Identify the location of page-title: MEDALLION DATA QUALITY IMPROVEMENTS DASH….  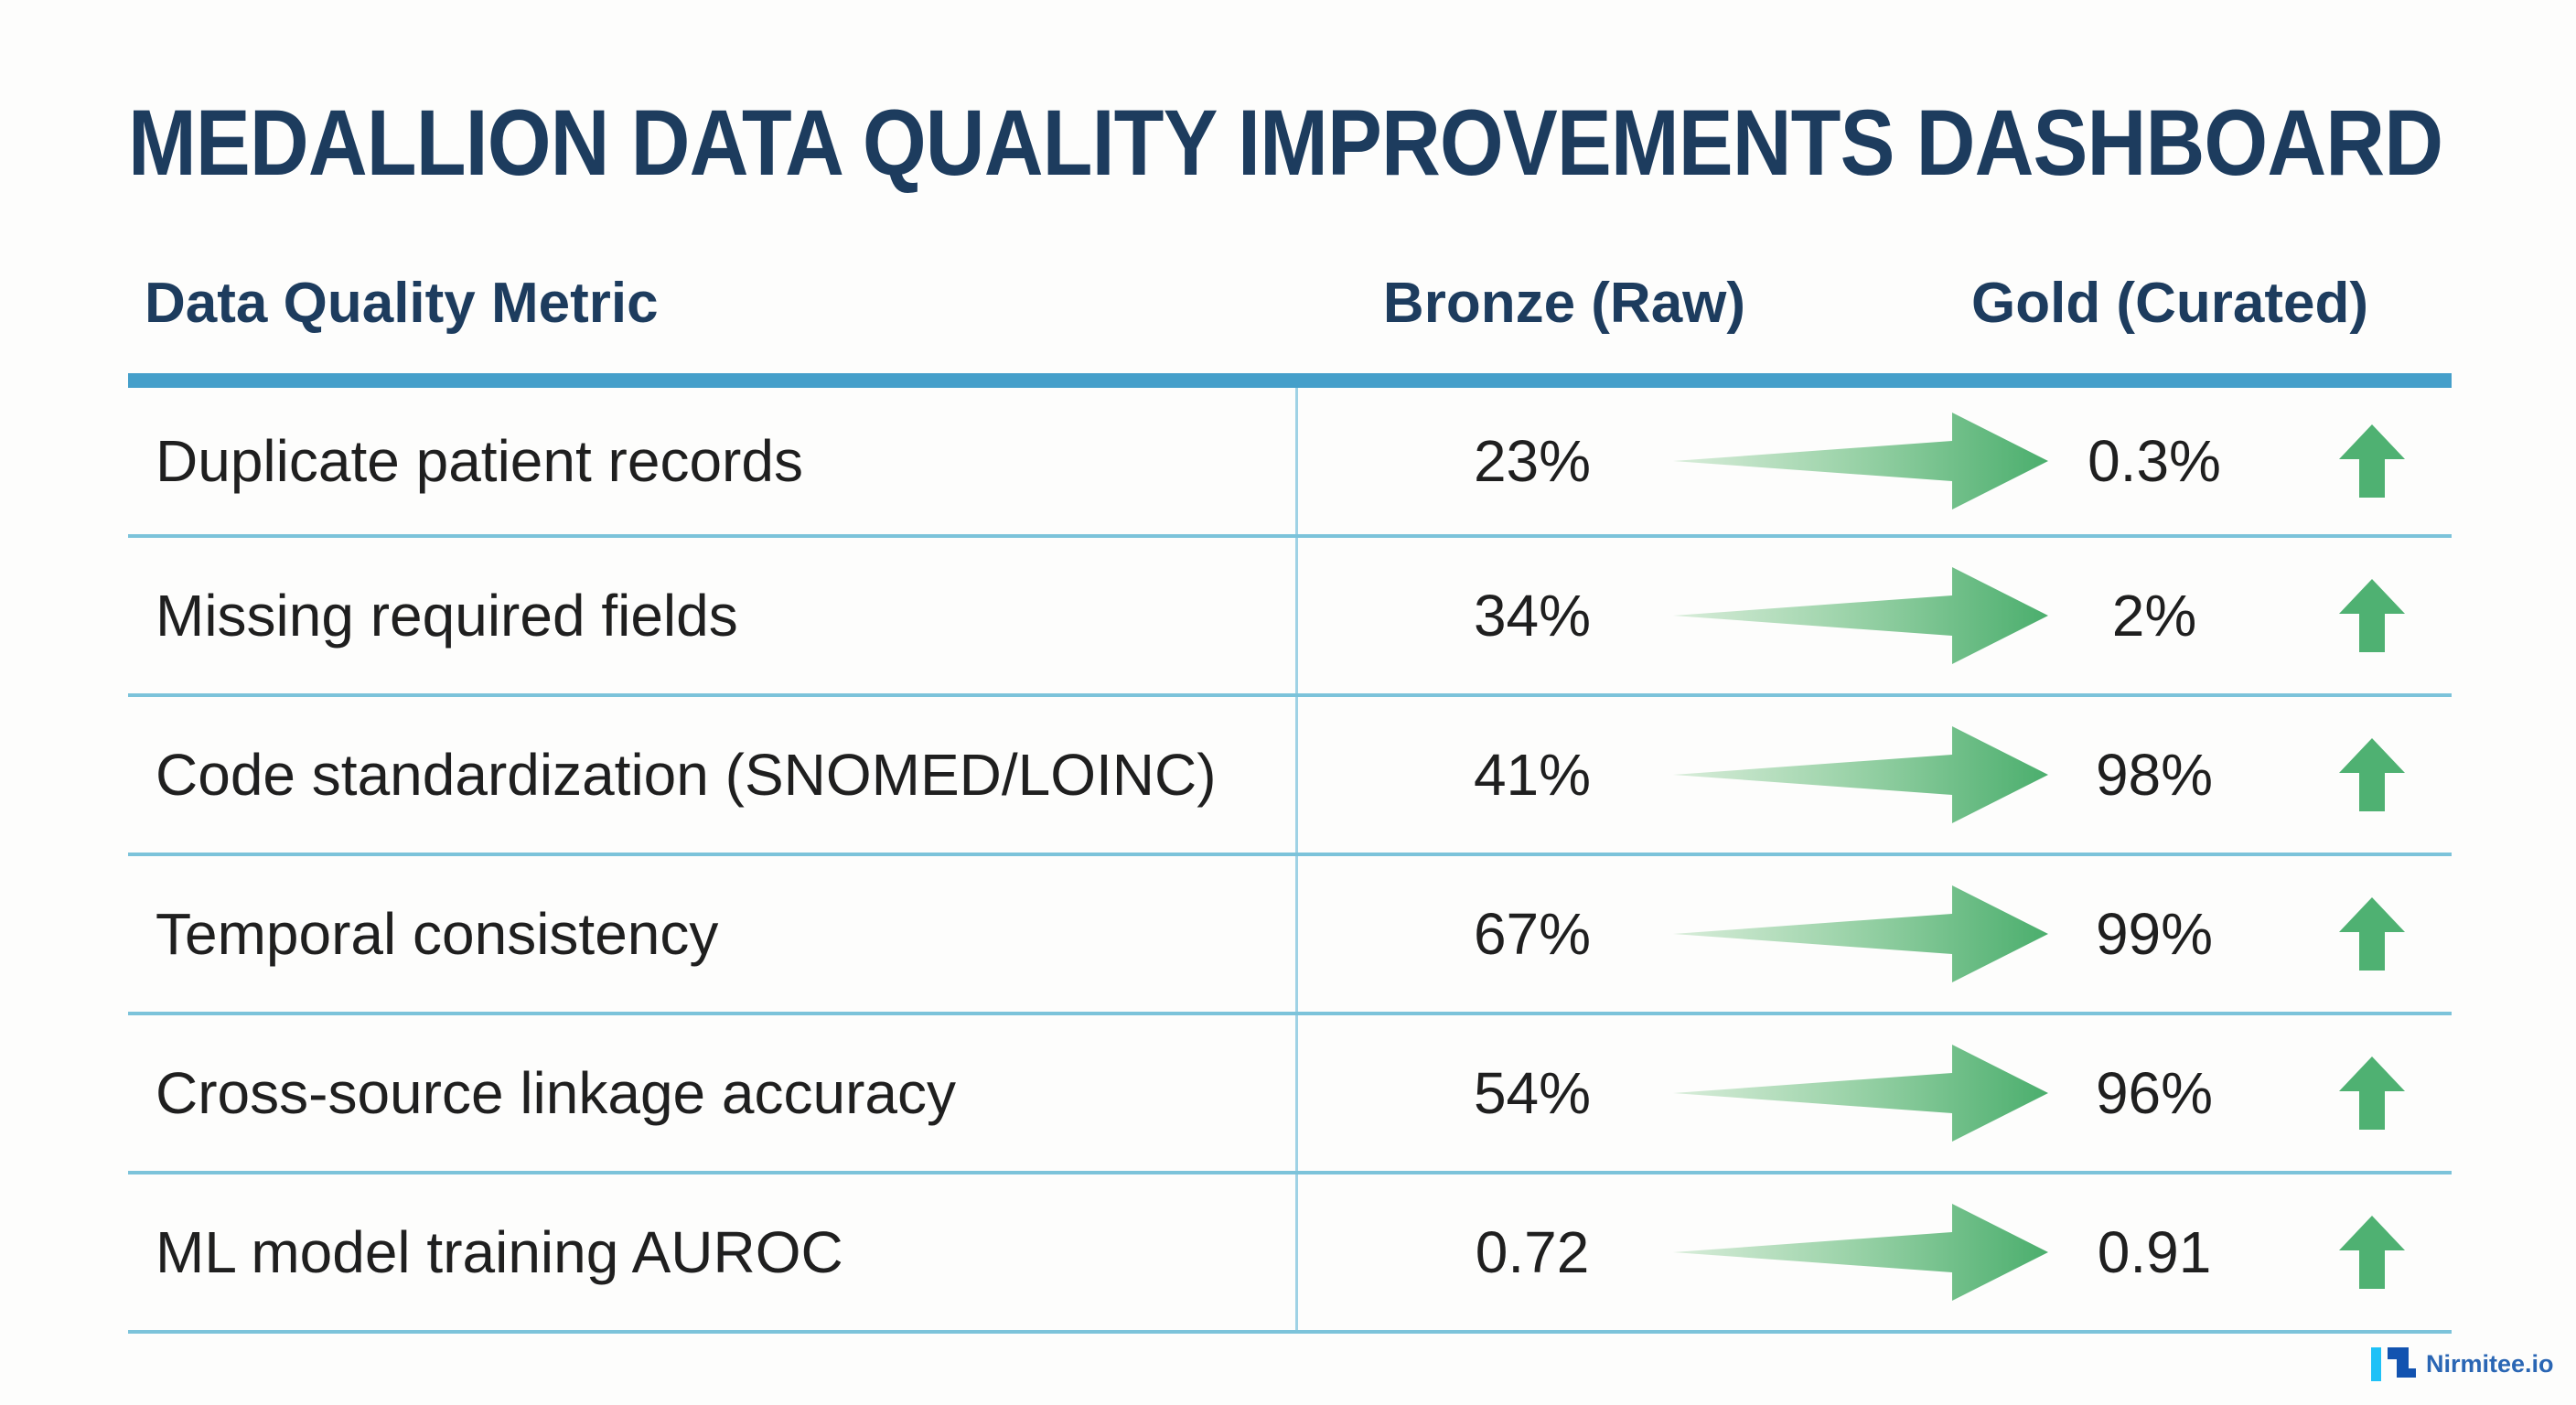
(1285, 143).